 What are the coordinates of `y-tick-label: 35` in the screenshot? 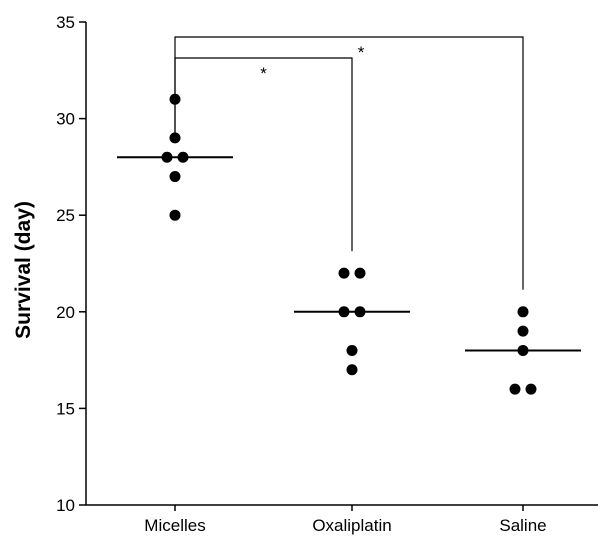 It's located at (65, 22).